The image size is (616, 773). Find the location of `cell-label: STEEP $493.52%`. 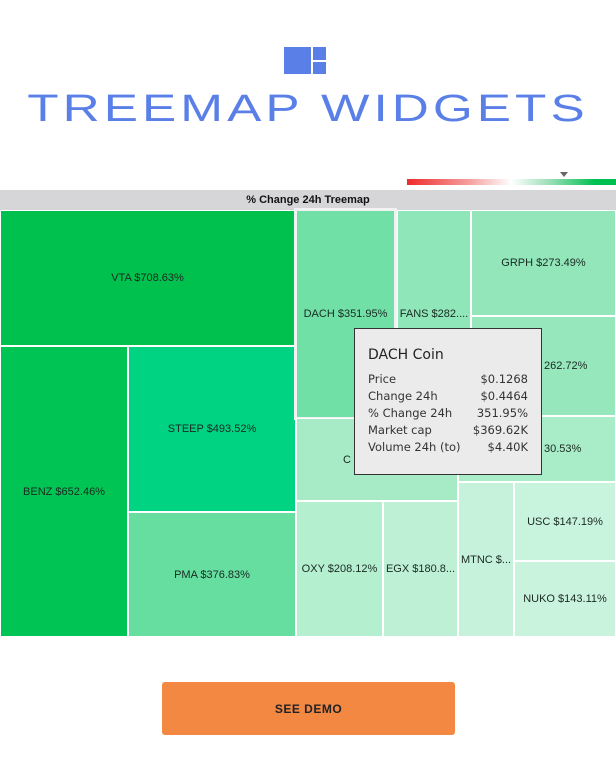

cell-label: STEEP $493.52% is located at coordinates (212, 429).